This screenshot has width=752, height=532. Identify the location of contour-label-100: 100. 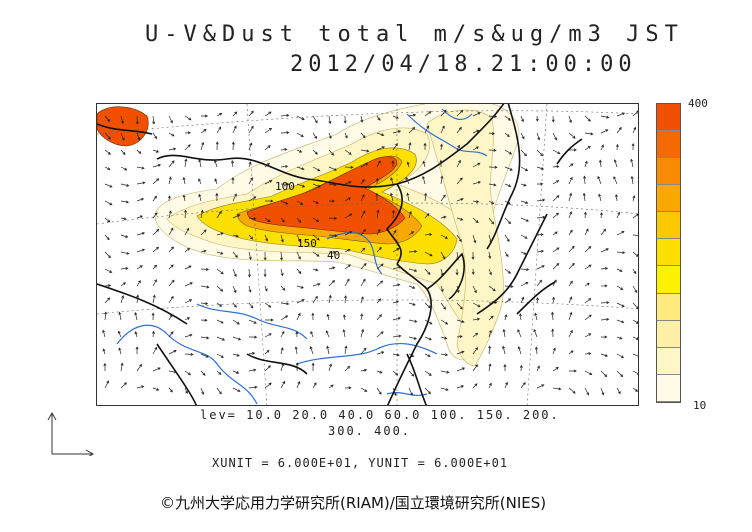
(285, 186).